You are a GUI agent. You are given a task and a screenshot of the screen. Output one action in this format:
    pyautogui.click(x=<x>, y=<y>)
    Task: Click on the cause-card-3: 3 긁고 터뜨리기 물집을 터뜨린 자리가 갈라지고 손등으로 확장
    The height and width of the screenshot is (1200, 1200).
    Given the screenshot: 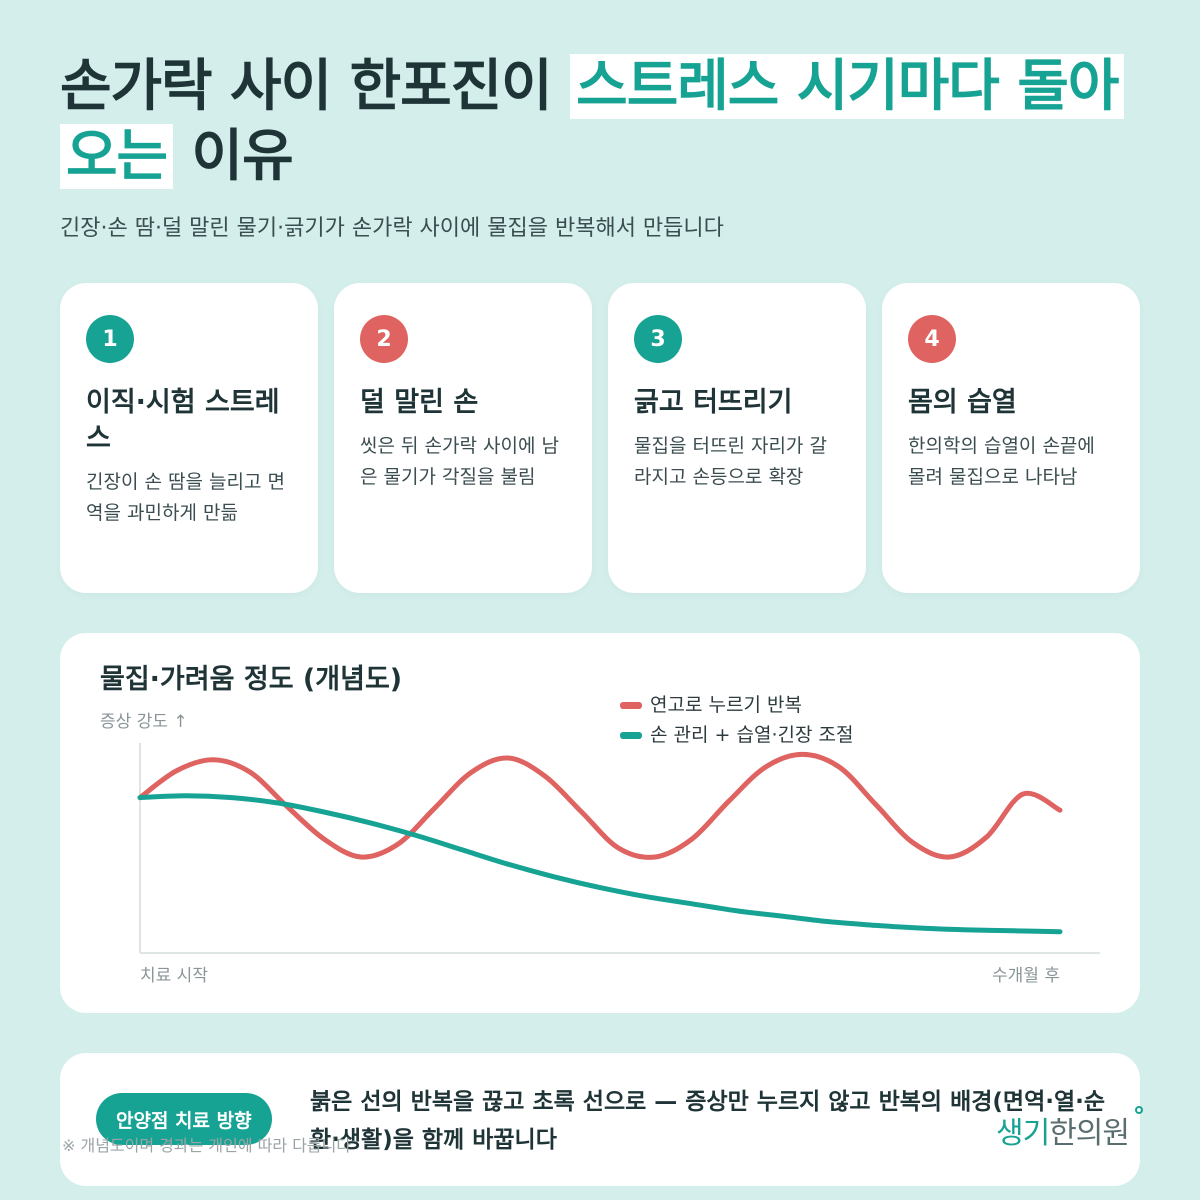 What is the action you would take?
    pyautogui.click(x=737, y=438)
    